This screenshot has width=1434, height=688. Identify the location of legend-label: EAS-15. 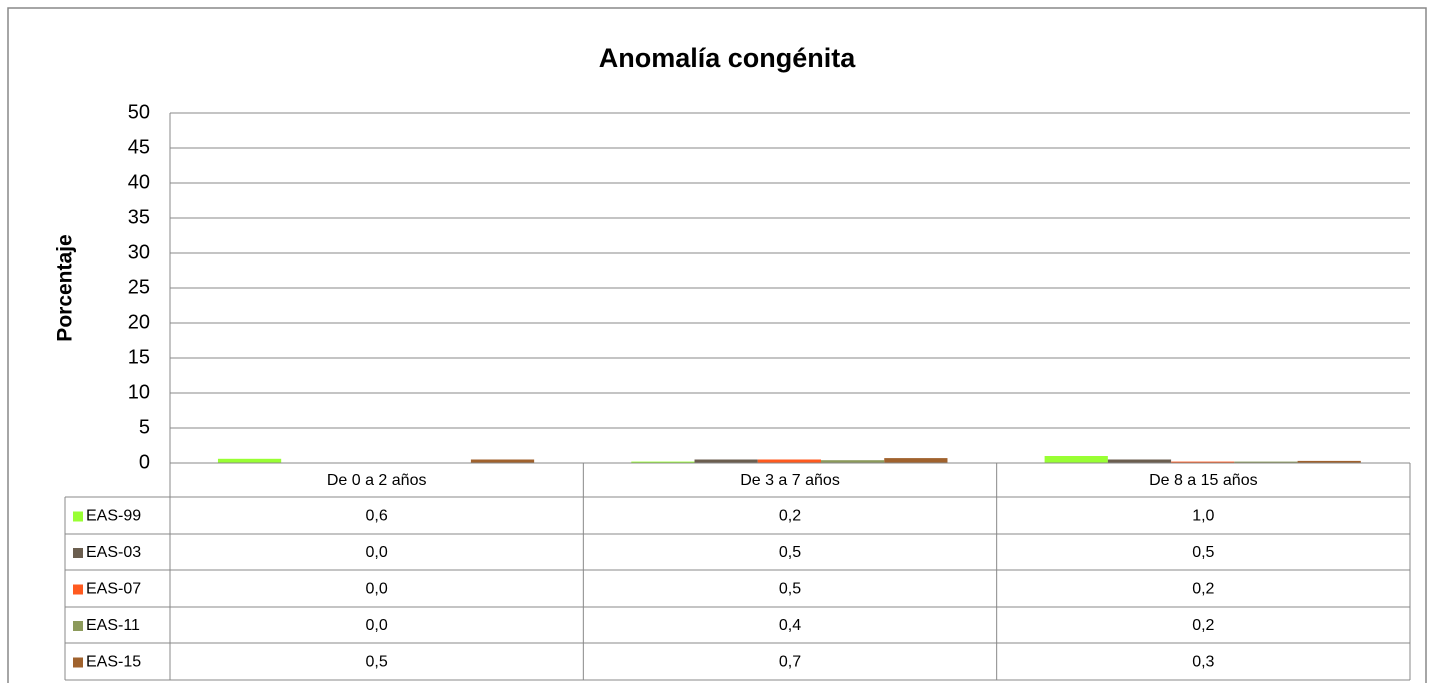
(113, 662).